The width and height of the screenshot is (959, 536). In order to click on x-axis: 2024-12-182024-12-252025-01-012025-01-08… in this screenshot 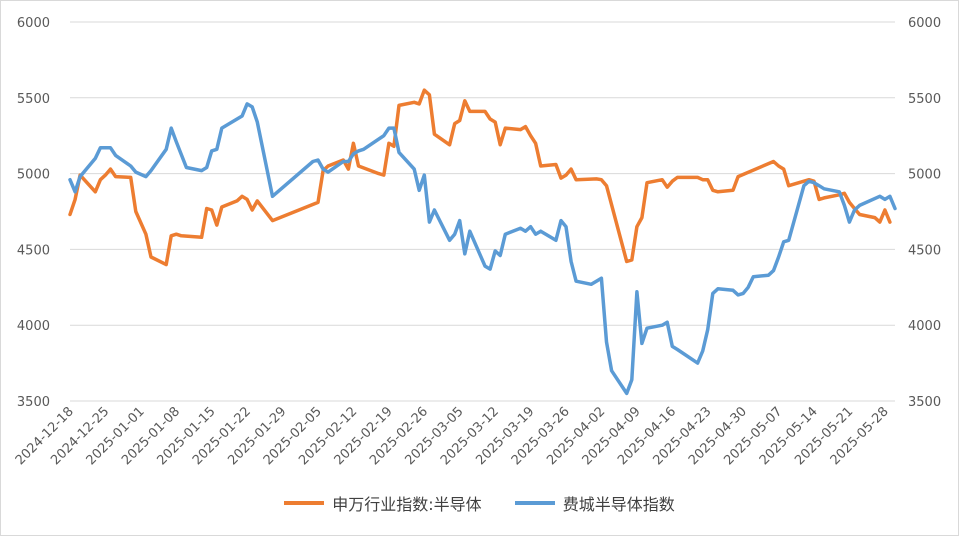, I will do `click(452, 436)`.